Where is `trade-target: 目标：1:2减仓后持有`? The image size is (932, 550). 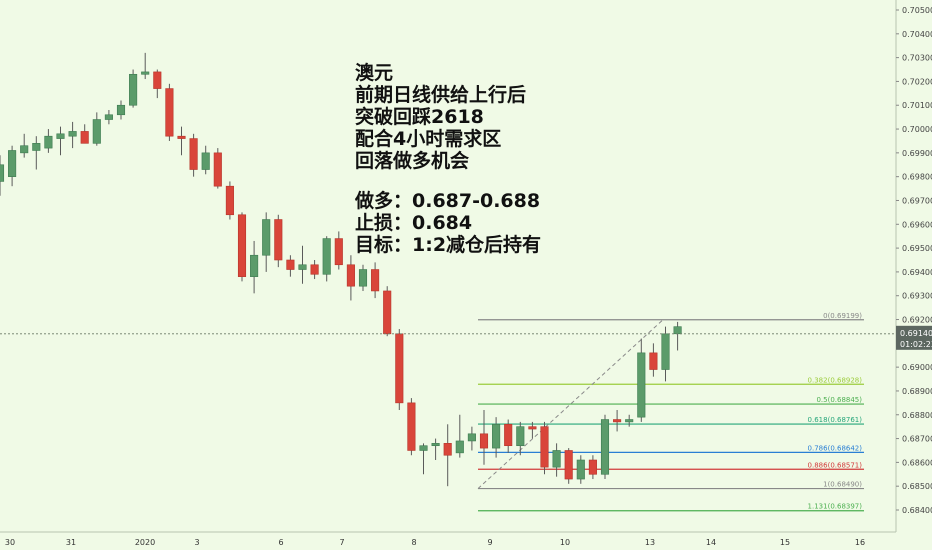
trade-target: 目标：1:2减仓后持有 is located at coordinates (448, 245).